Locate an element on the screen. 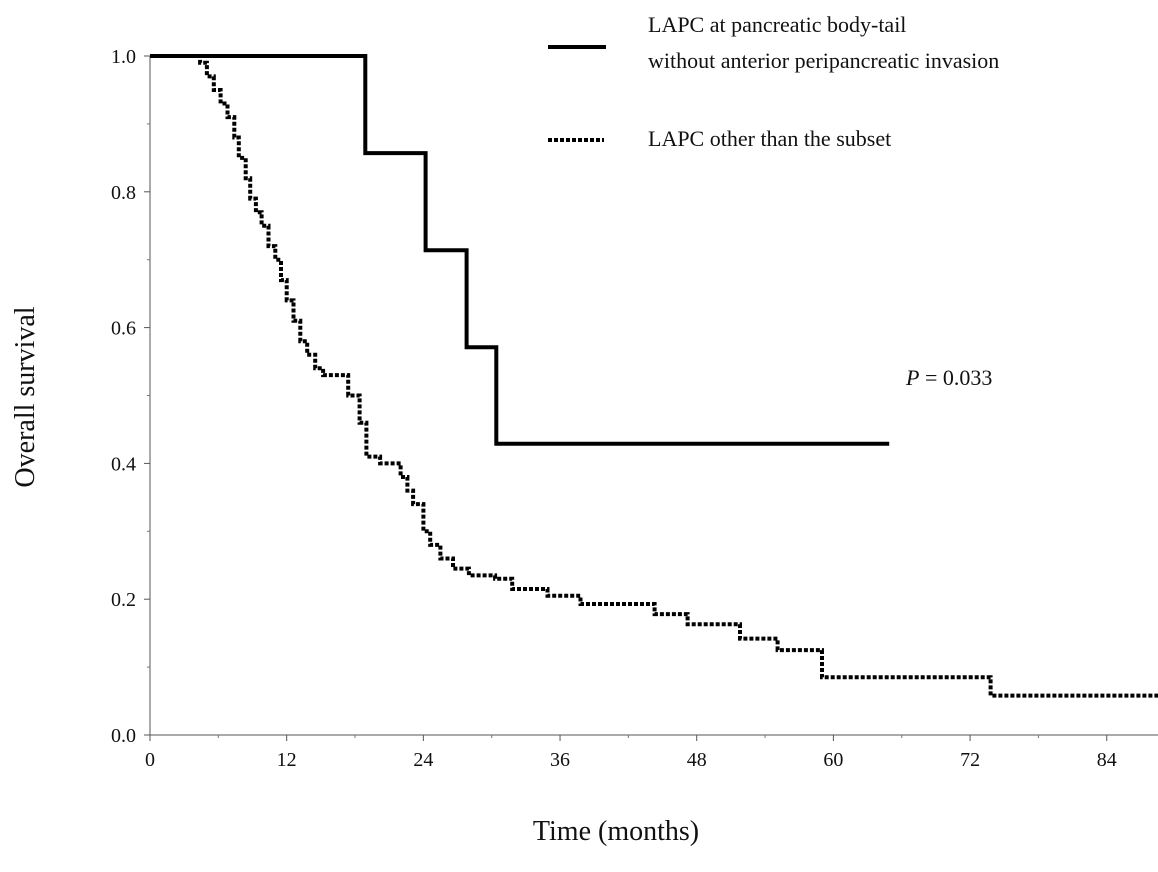 The image size is (1158, 872). x-tick-label: 84 is located at coordinates (1107, 760).